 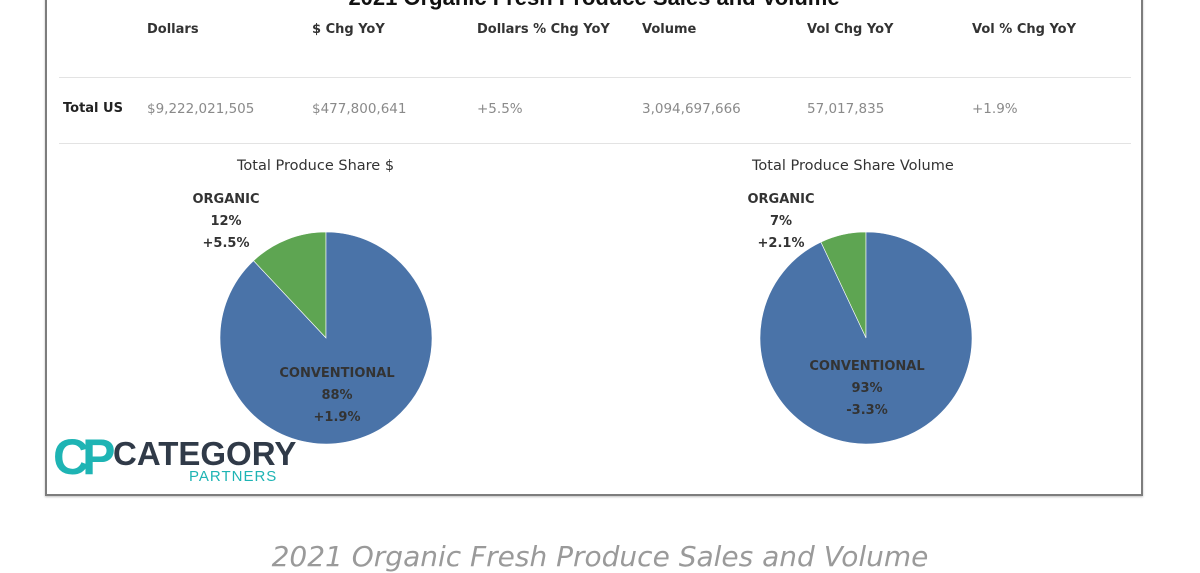 I want to click on logo-subtext: PARTNERS, so click(x=233, y=476).